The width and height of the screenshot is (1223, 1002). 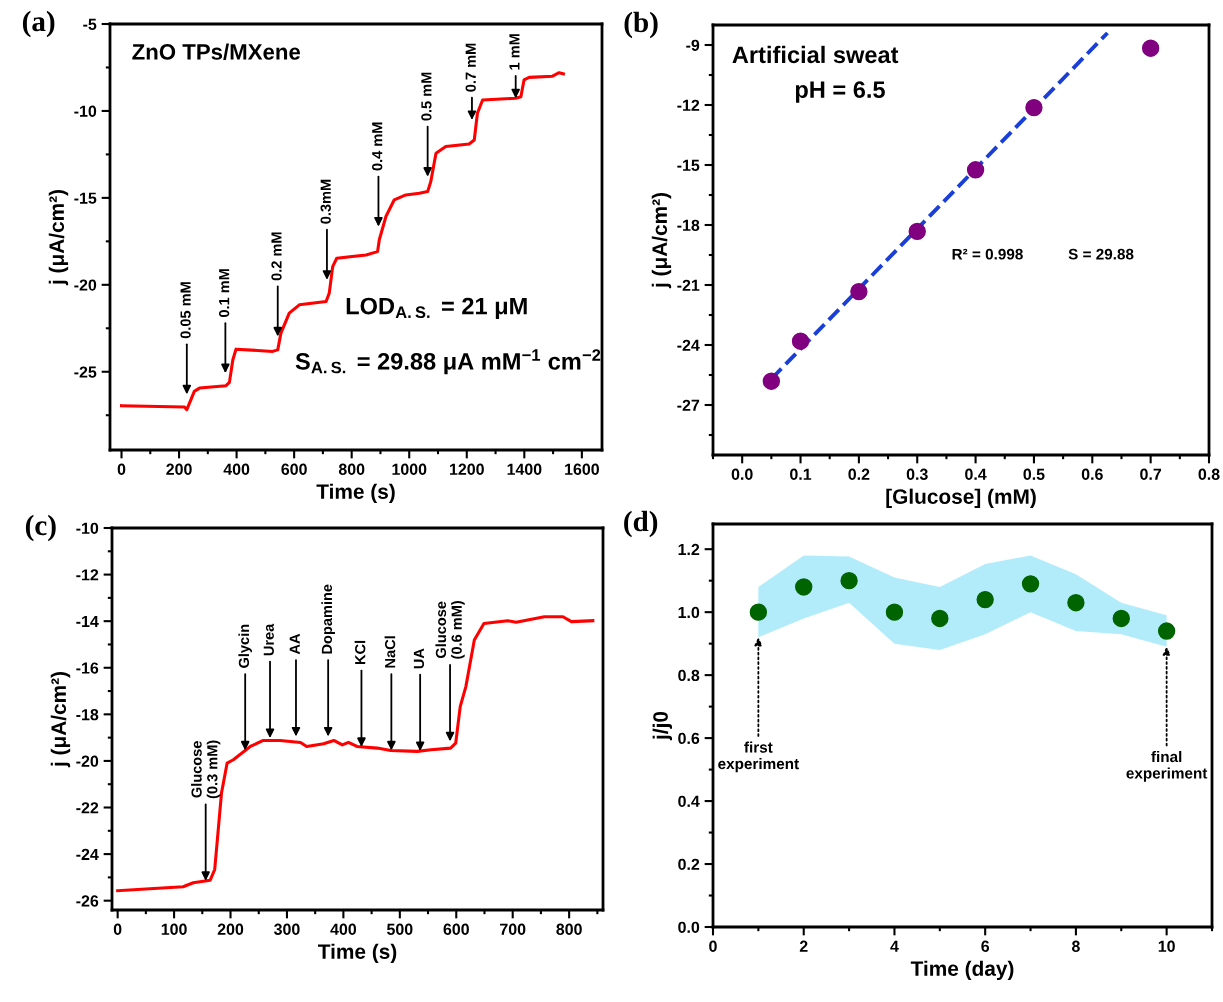 What do you see at coordinates (742, 474) in the screenshot?
I see `x-tick-label: 0.0` at bounding box center [742, 474].